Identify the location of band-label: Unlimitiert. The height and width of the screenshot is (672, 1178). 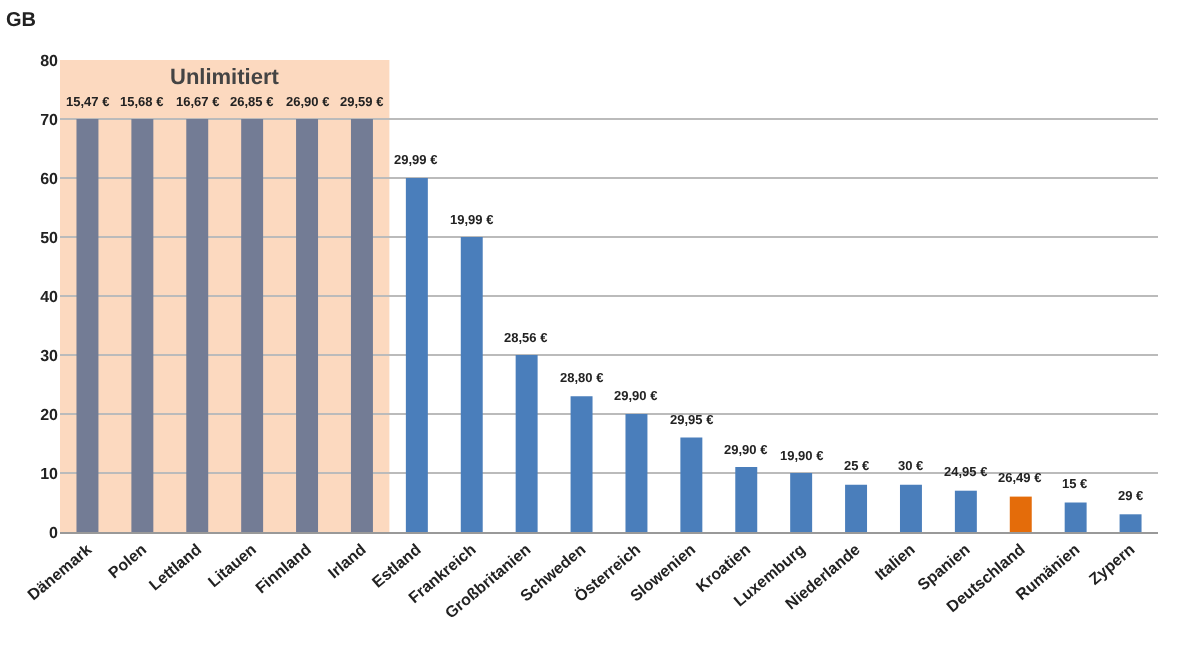
(225, 78).